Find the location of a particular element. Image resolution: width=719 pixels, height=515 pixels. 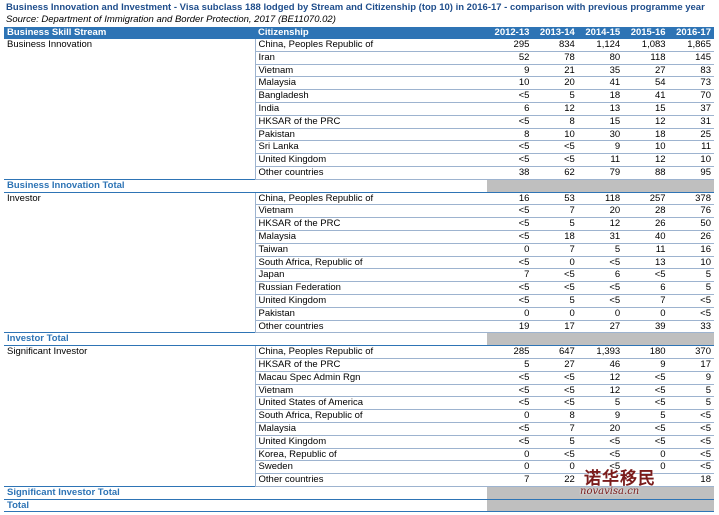

value-cell: 28 is located at coordinates (646, 211).